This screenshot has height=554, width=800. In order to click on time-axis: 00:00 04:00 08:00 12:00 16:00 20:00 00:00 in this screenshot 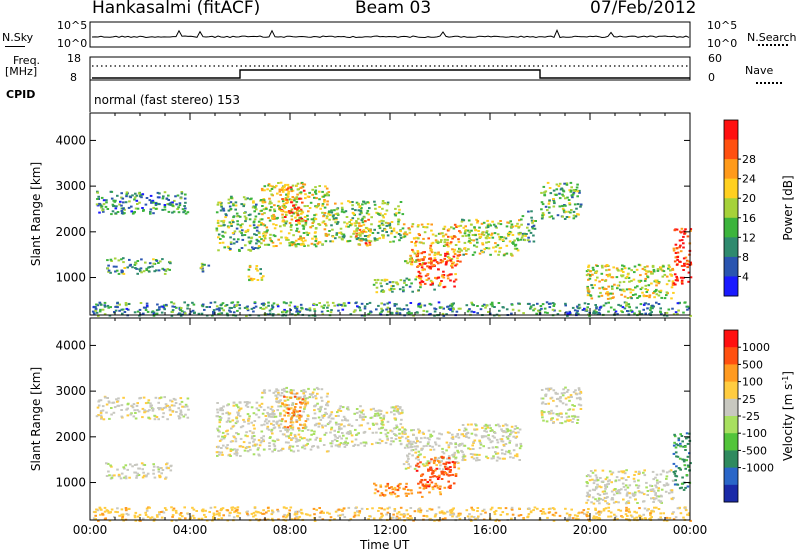, I will do `click(390, 530)`.